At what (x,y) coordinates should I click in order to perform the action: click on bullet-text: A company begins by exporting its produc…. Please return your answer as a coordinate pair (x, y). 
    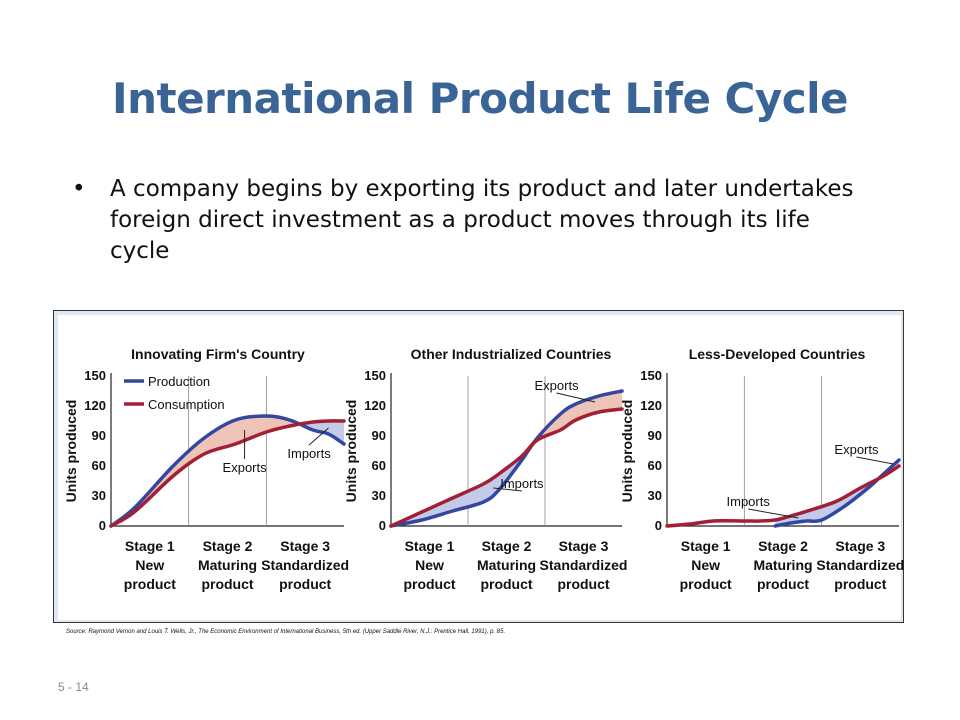
    Looking at the image, I should click on (482, 220).